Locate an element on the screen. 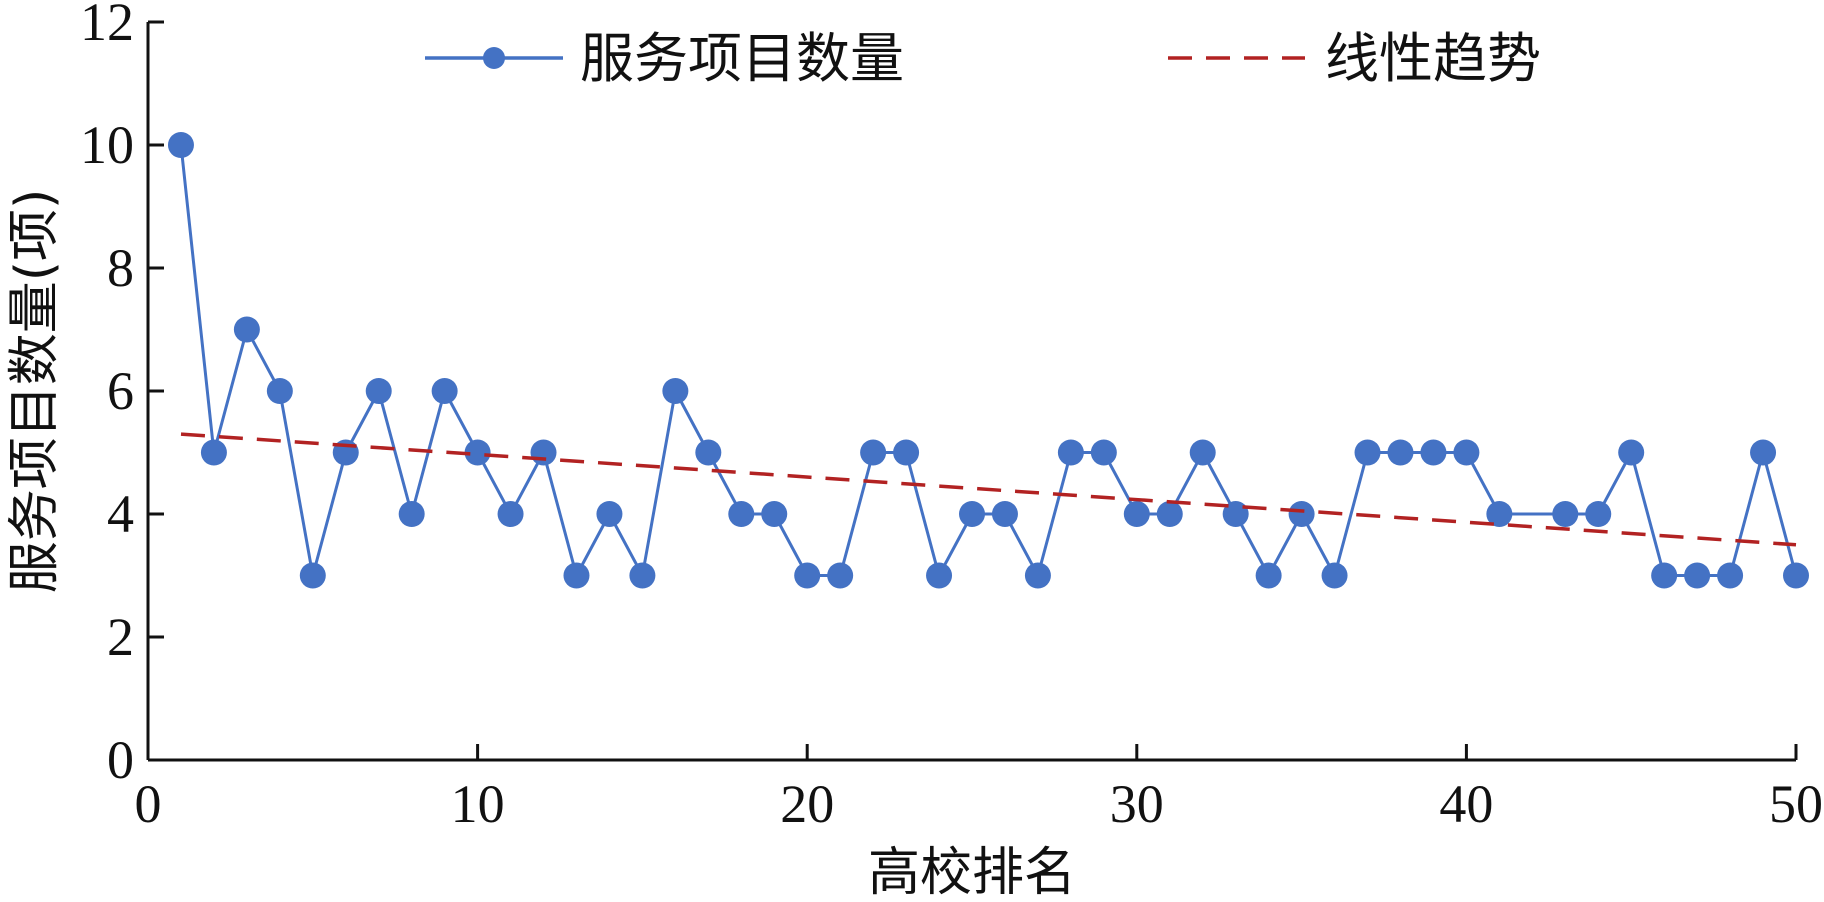  legend-item-series: 服务项目数量 is located at coordinates (664, 58).